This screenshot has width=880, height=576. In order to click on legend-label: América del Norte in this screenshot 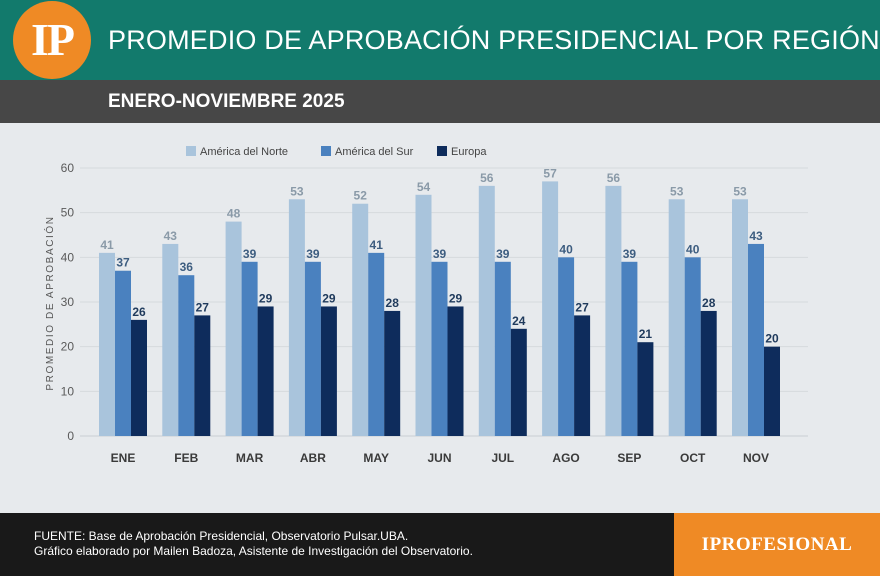, I will do `click(244, 152)`.